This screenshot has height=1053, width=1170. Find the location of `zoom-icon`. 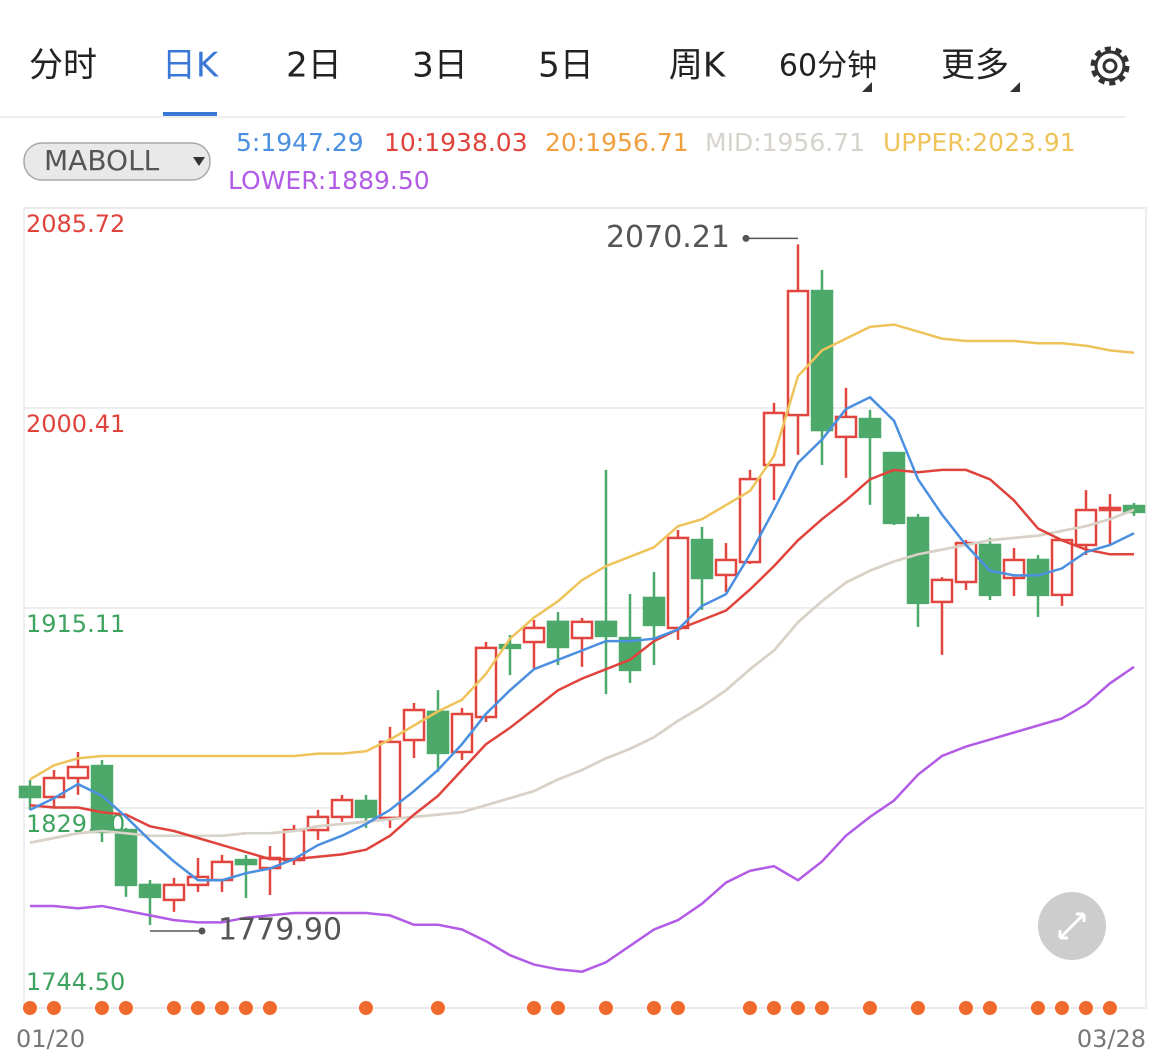

zoom-icon is located at coordinates (1072, 926).